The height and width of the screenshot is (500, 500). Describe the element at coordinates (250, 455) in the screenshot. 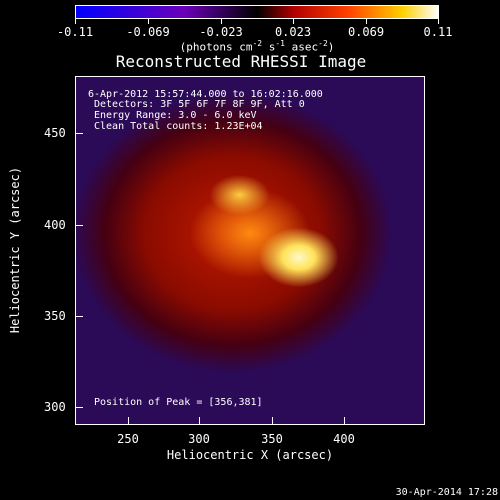

I see `x-axis-label: Heliocentric X (arcsec)` at that location.